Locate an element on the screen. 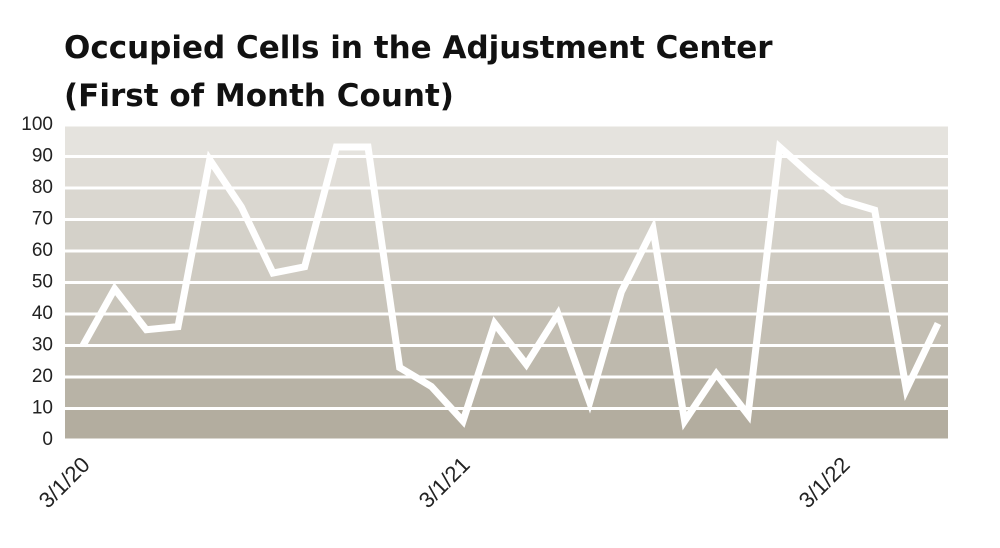 The height and width of the screenshot is (548, 1000). chart-subtitle: (First of Month Count) is located at coordinates (259, 96).